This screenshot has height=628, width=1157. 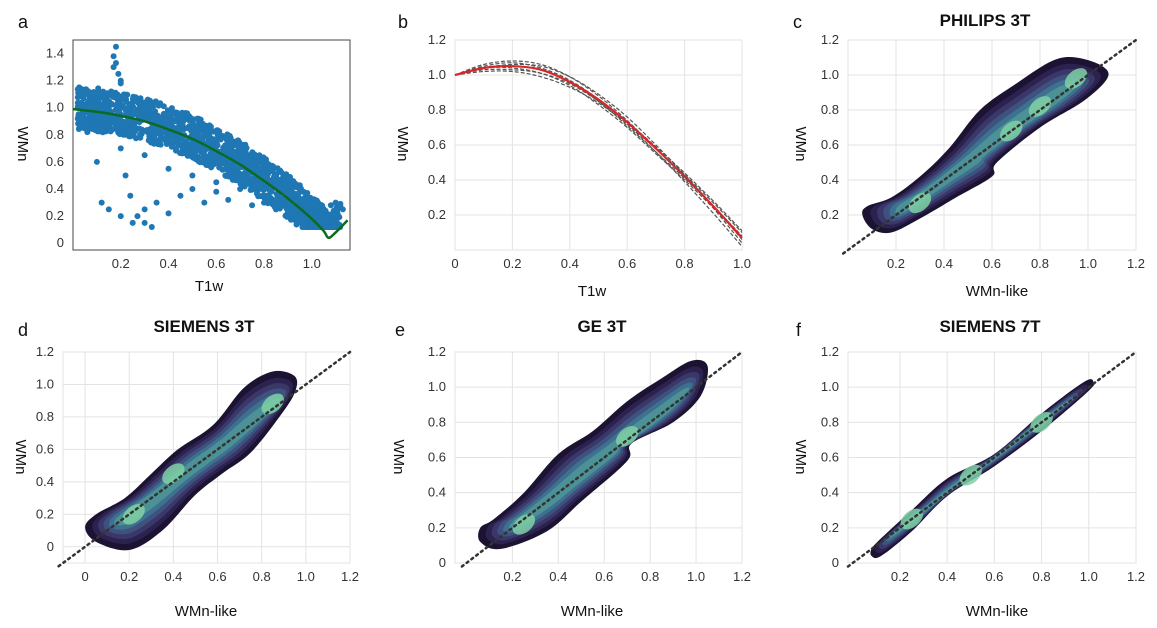 What do you see at coordinates (830, 351) in the screenshot?
I see `y-tick-label-f: 1.2` at bounding box center [830, 351].